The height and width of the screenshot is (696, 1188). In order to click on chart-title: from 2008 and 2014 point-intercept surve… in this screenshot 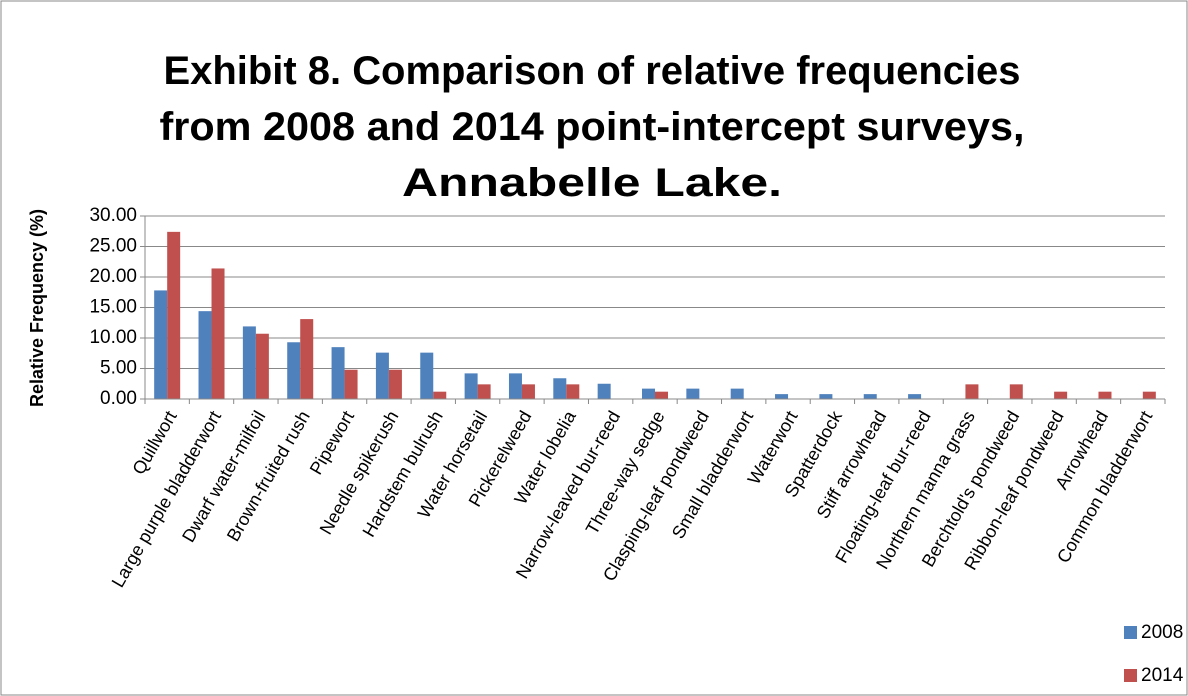, I will do `click(592, 127)`.